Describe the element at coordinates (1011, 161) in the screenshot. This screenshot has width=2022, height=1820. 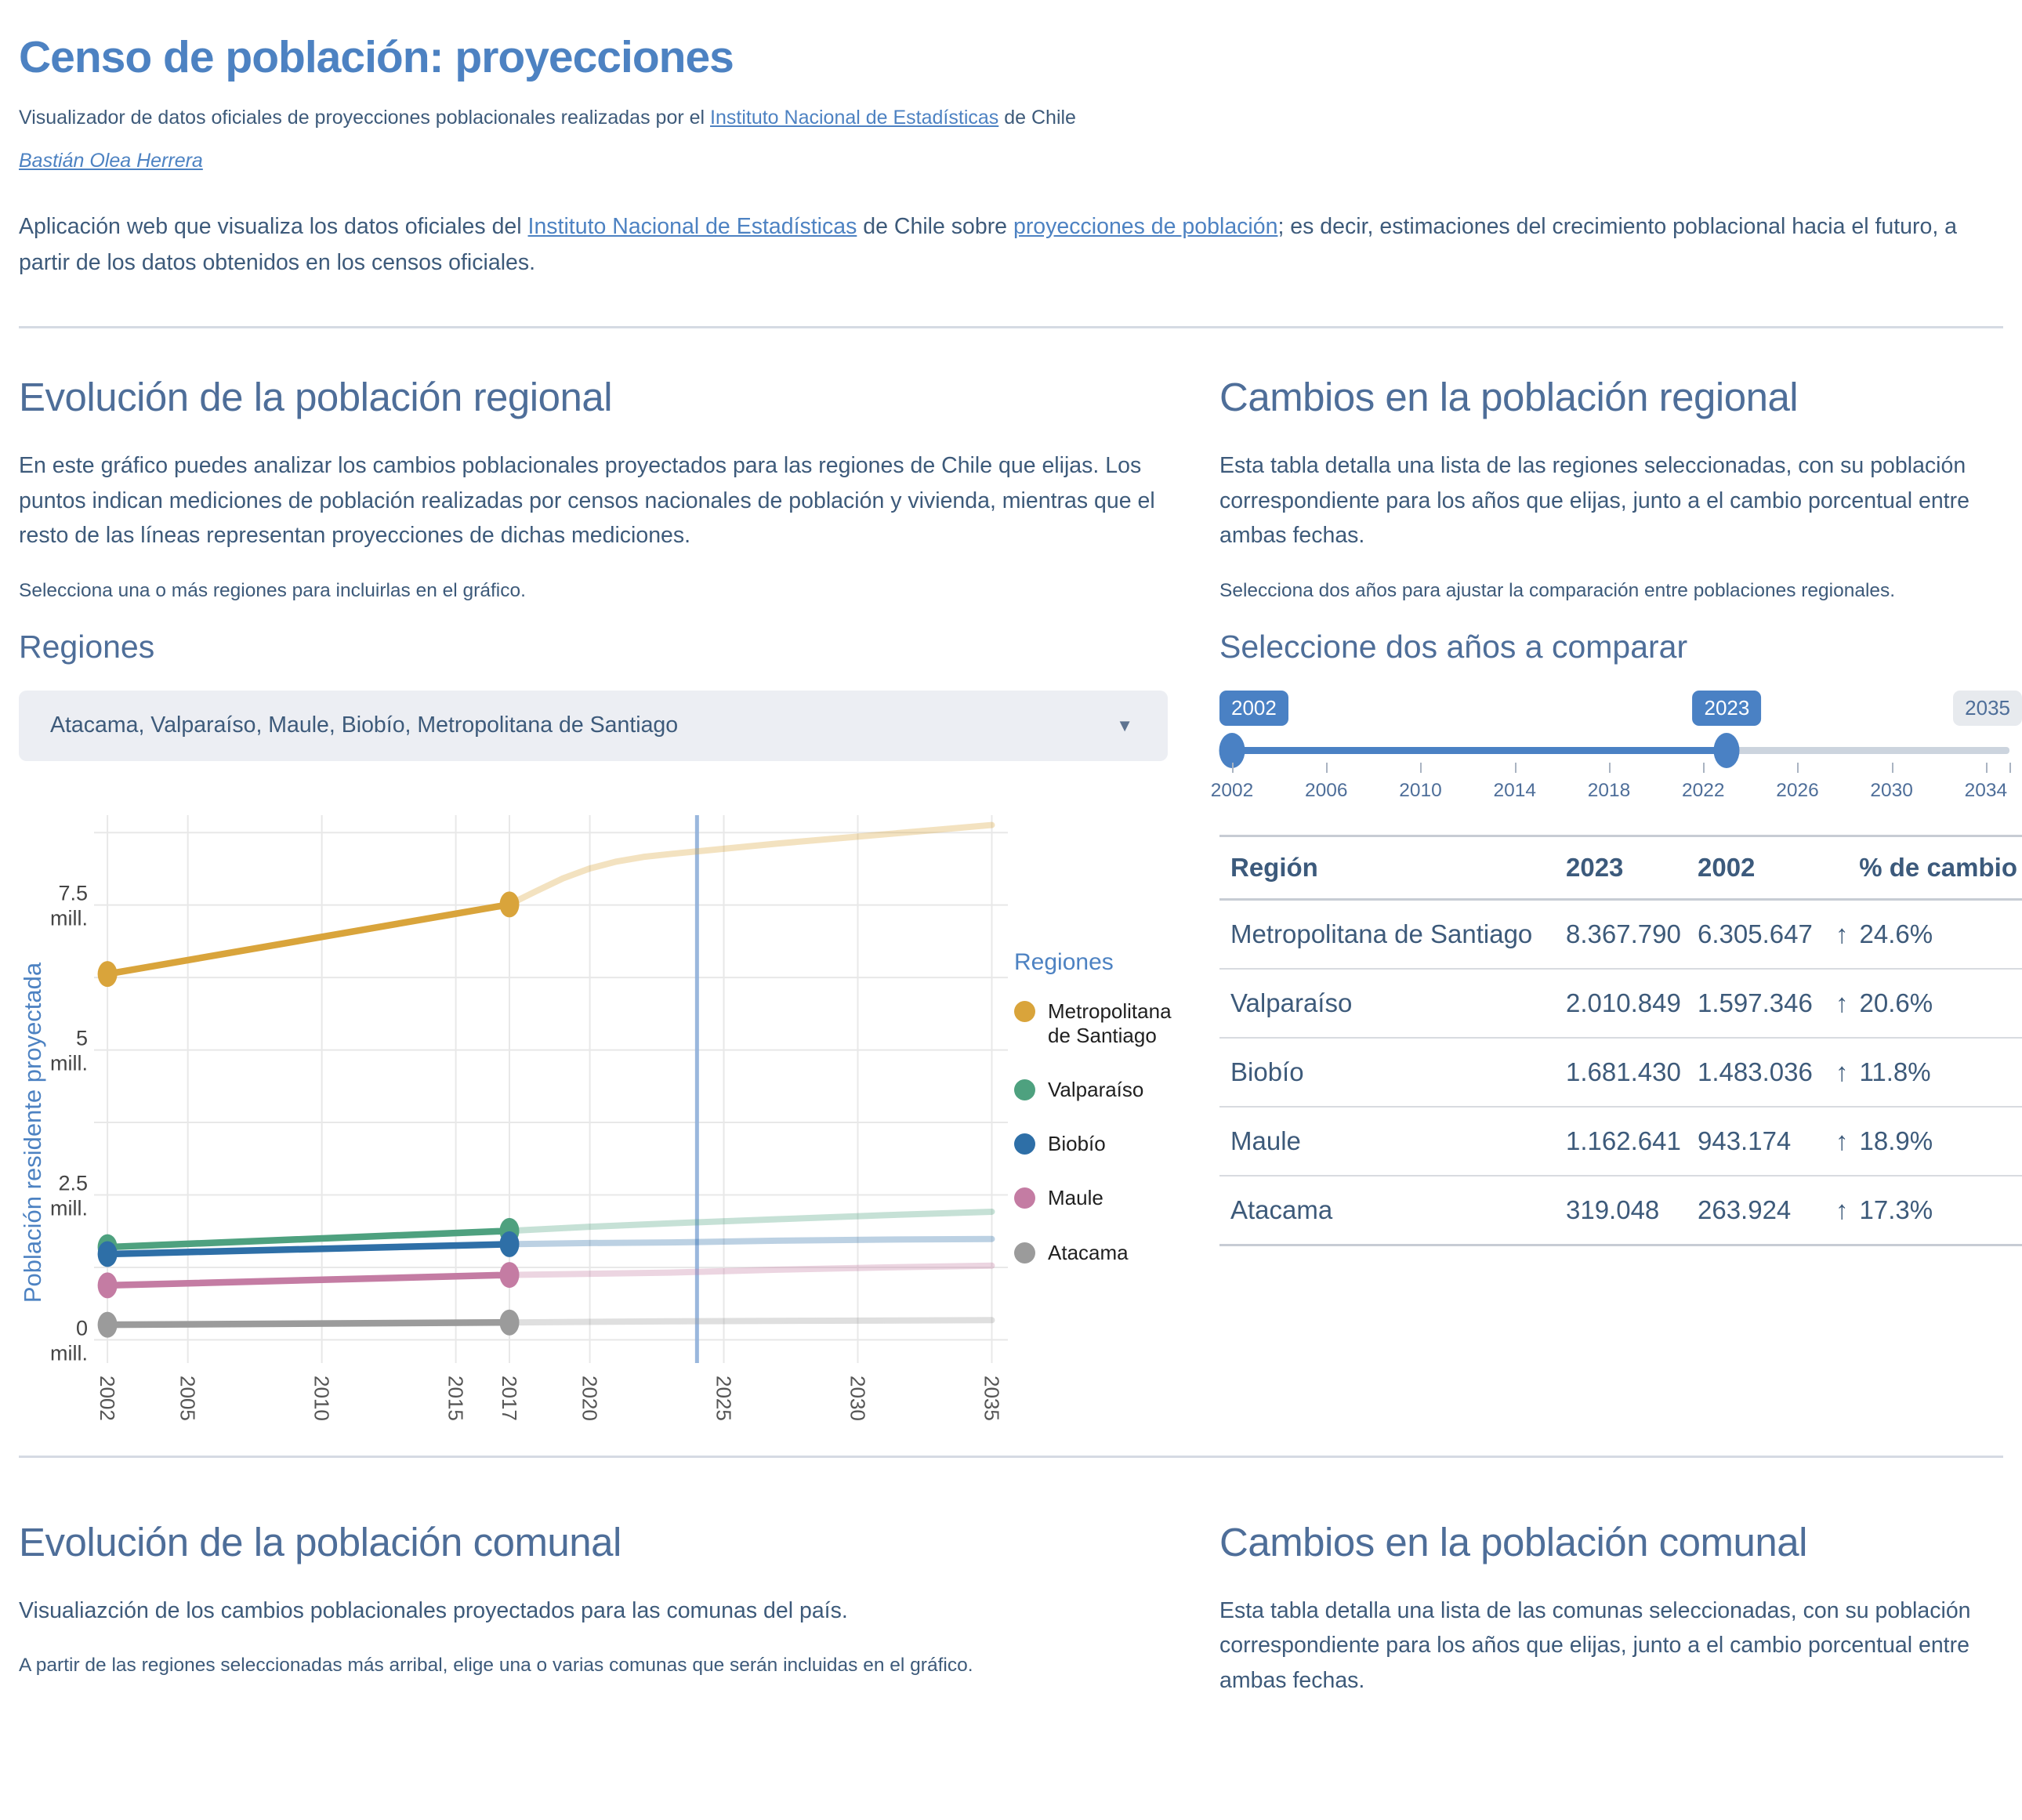
I see `author-line: Bastián Olea Herrera` at that location.